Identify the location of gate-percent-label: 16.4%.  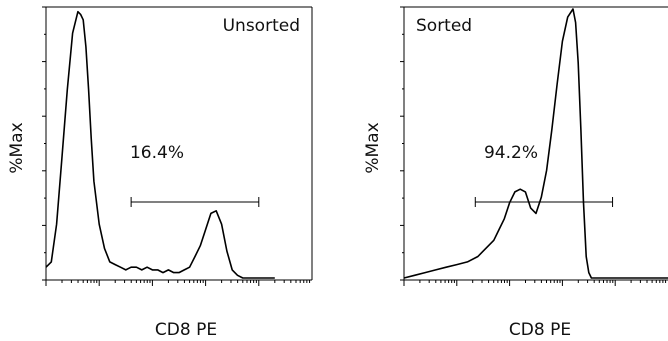
(157, 153).